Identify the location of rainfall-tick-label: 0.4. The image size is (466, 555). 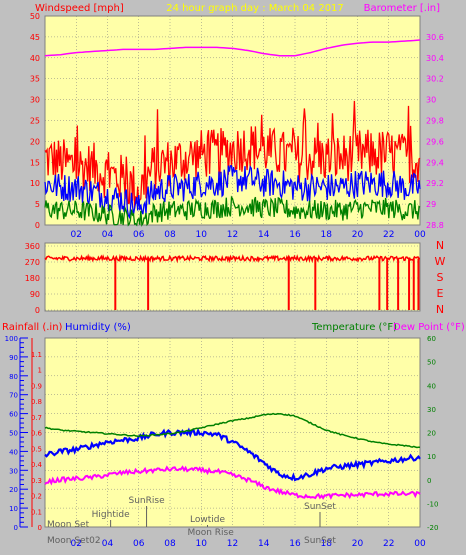
(37, 465).